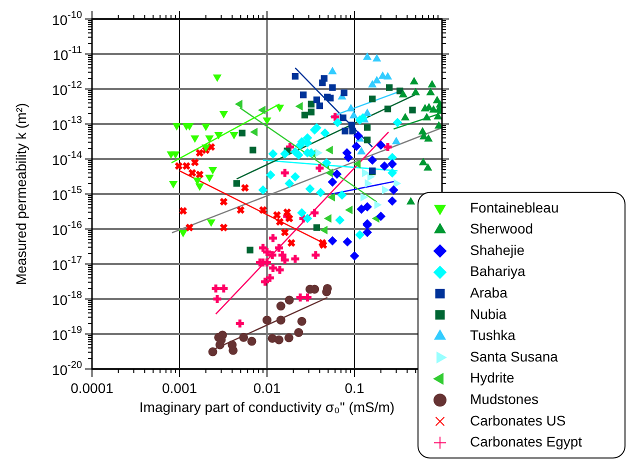 The height and width of the screenshot is (461, 631). I want to click on x-tick-label: 0.0001, so click(92, 388).